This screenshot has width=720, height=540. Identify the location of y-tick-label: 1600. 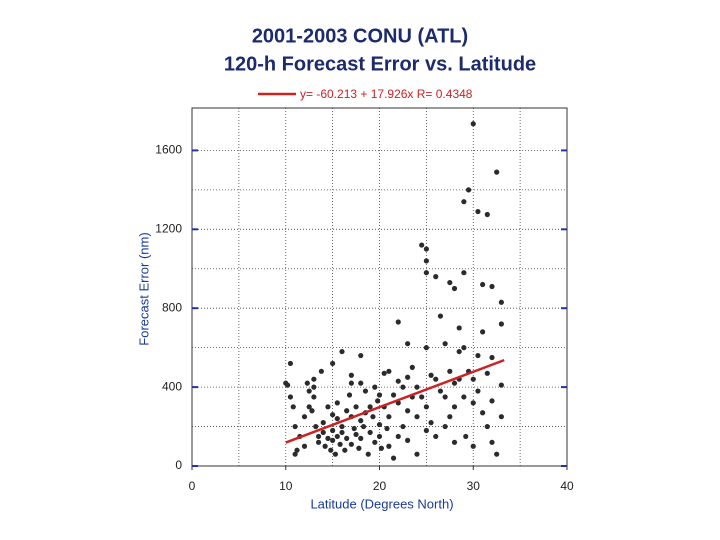
(168, 150).